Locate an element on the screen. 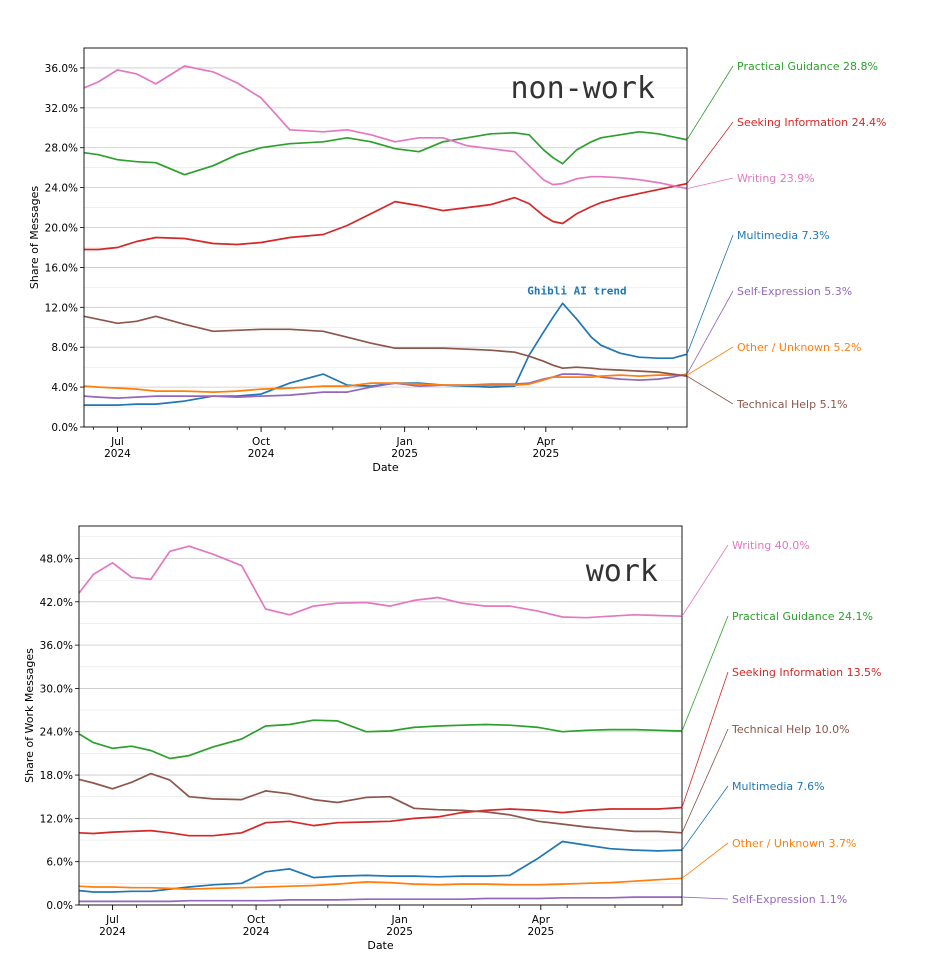 This screenshot has height=966, width=941. series-end-label: Seeking Information 13.5% is located at coordinates (807, 672).